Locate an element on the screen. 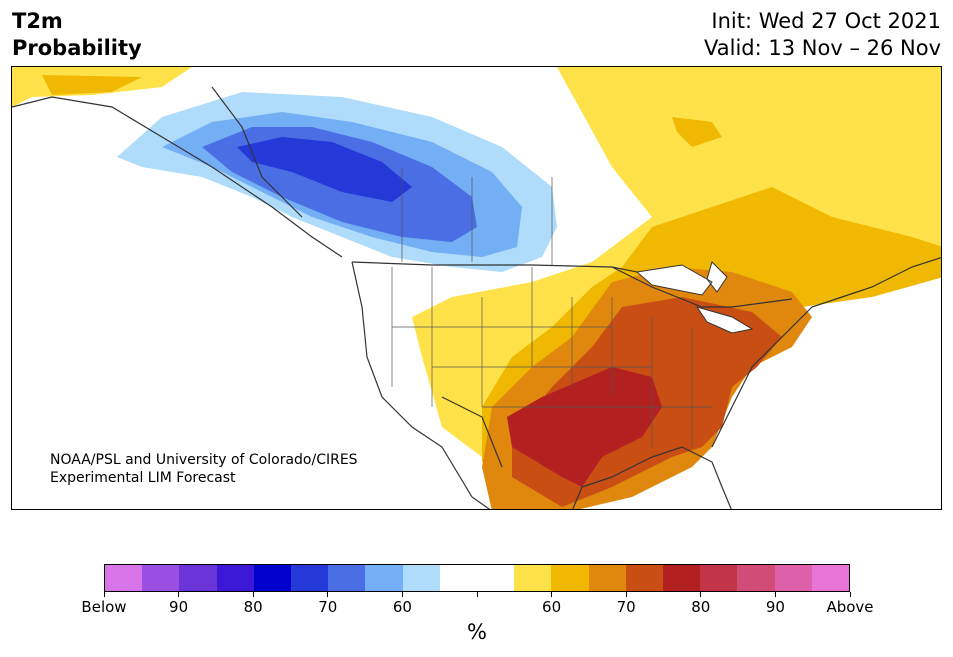  valid-range: Valid: 13 Nov – 26 Nov is located at coordinates (822, 48).